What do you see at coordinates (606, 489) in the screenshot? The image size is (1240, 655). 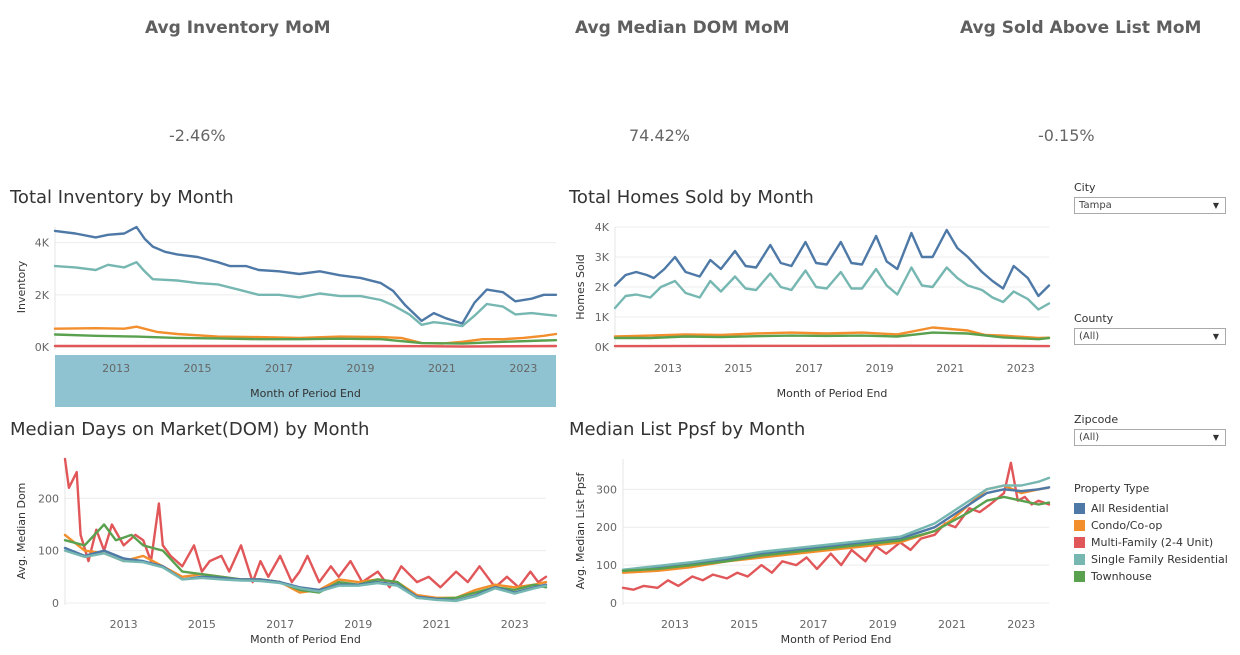 I see `y-tick-label: 300` at bounding box center [606, 489].